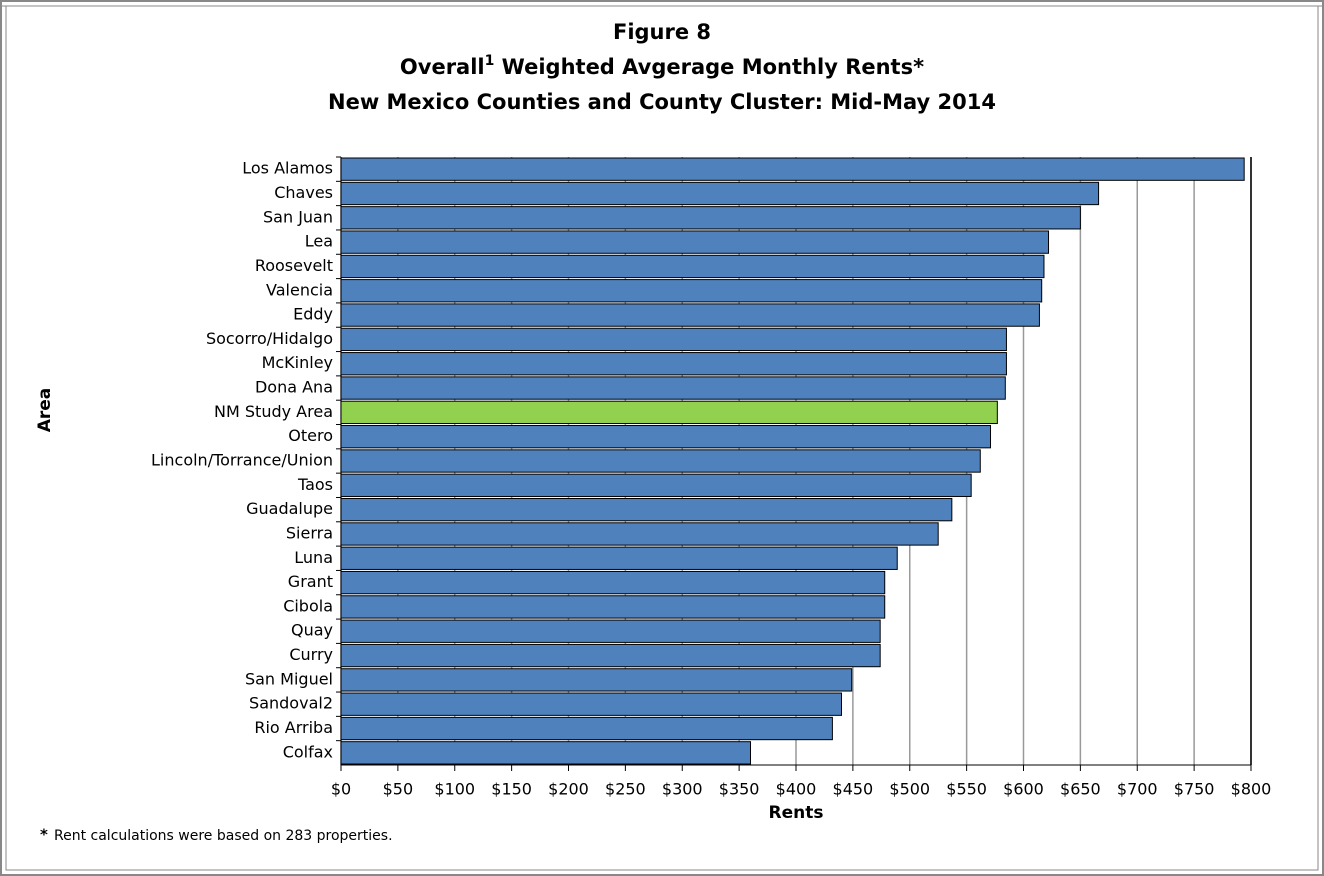 The height and width of the screenshot is (876, 1324). Describe the element at coordinates (289, 508) in the screenshot. I see `y-tick-label: Guadalupe` at that location.